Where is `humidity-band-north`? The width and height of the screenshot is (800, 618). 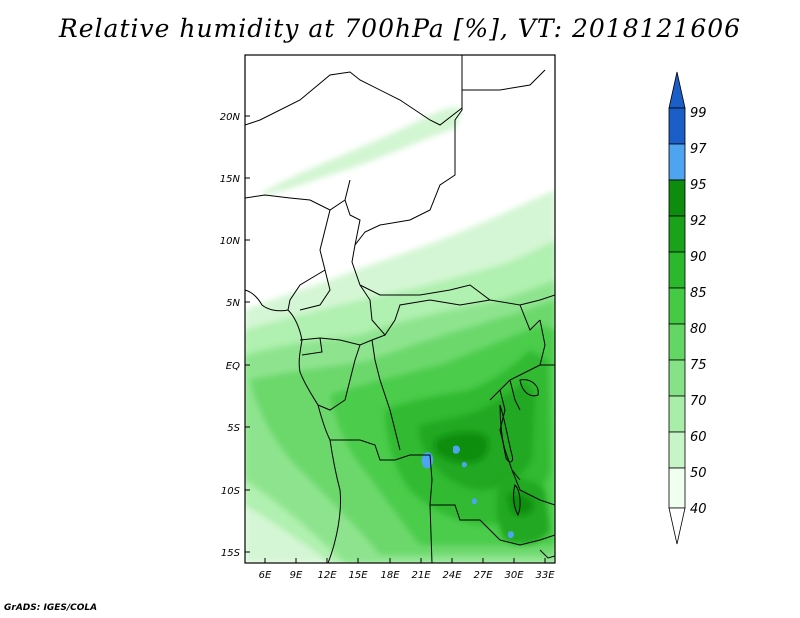 humidity-band-north is located at coordinates (360, 151).